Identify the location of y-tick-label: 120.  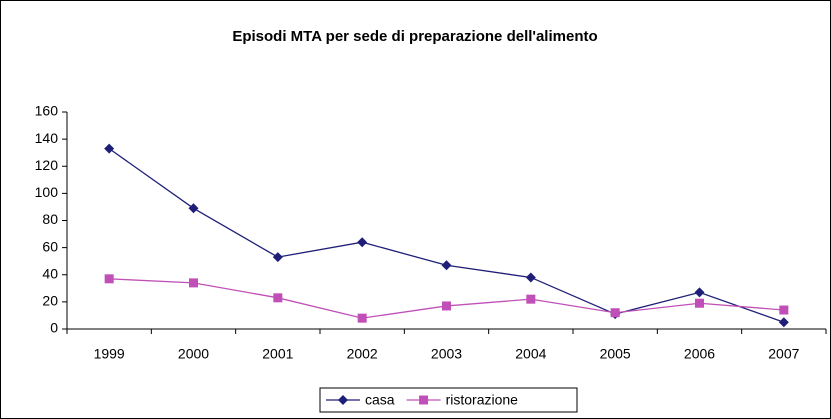
(47, 165).